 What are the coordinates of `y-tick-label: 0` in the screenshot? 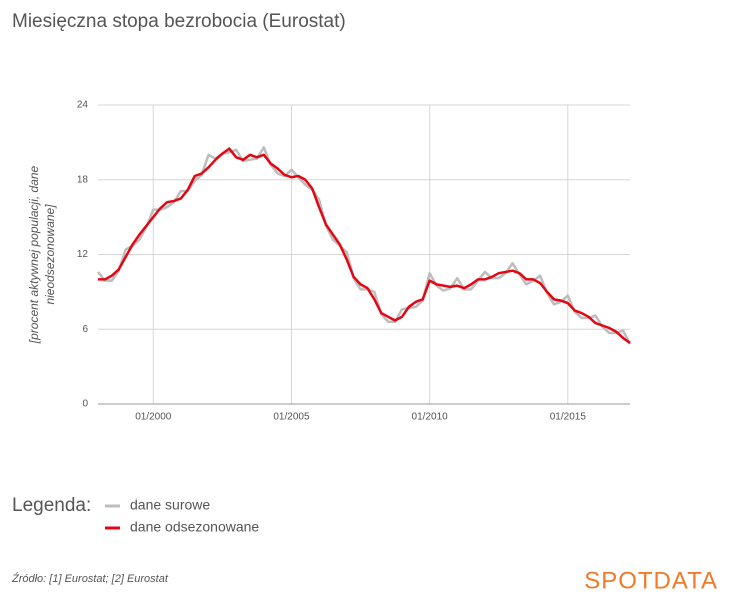 It's located at (85, 404).